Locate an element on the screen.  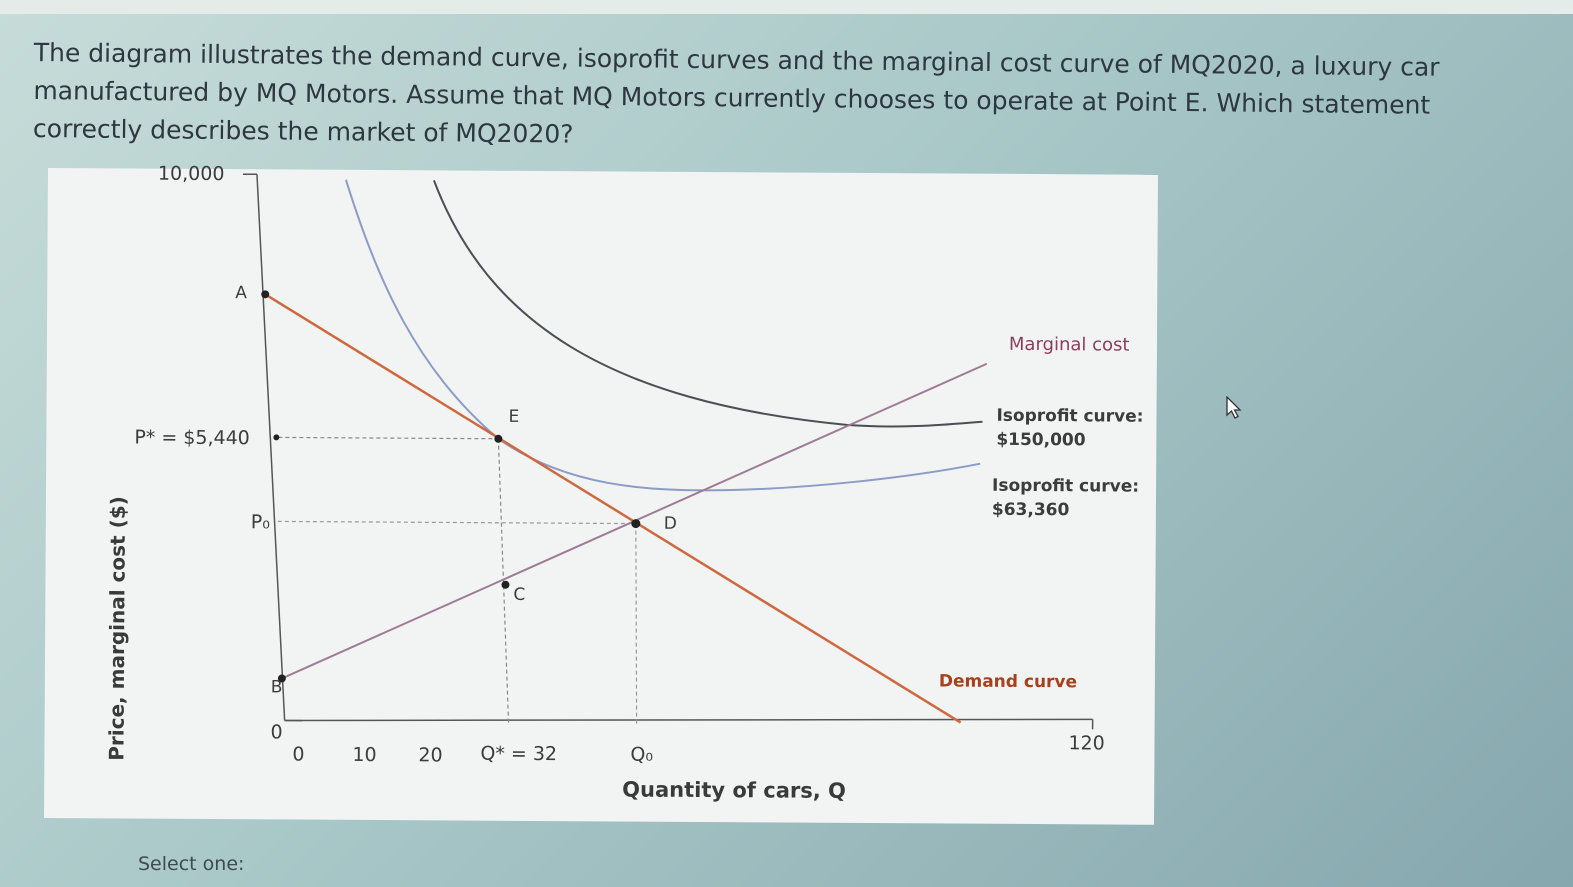
y-tick-zero: 0 is located at coordinates (276, 732).